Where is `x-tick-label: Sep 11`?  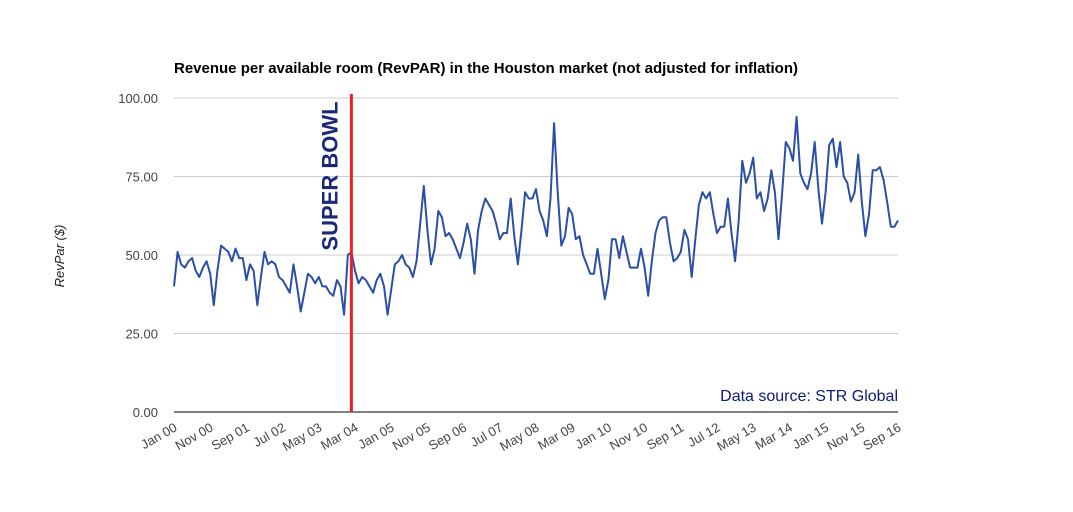
x-tick-label: Sep 11 is located at coordinates (665, 436).